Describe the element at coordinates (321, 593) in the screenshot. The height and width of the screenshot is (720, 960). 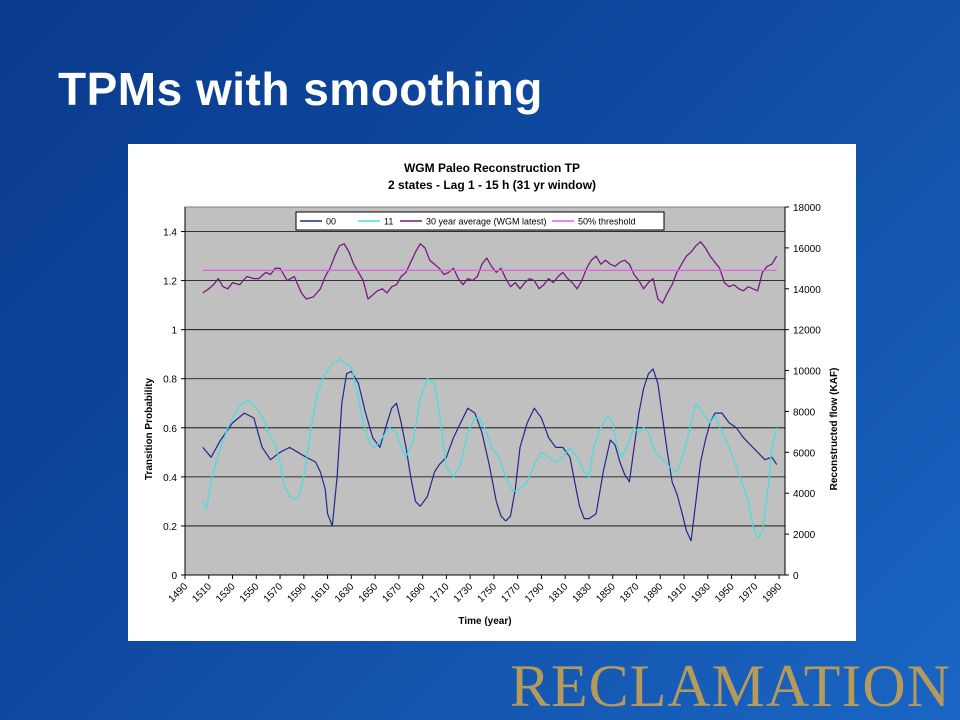
I see `x-tick-label: 1610` at that location.